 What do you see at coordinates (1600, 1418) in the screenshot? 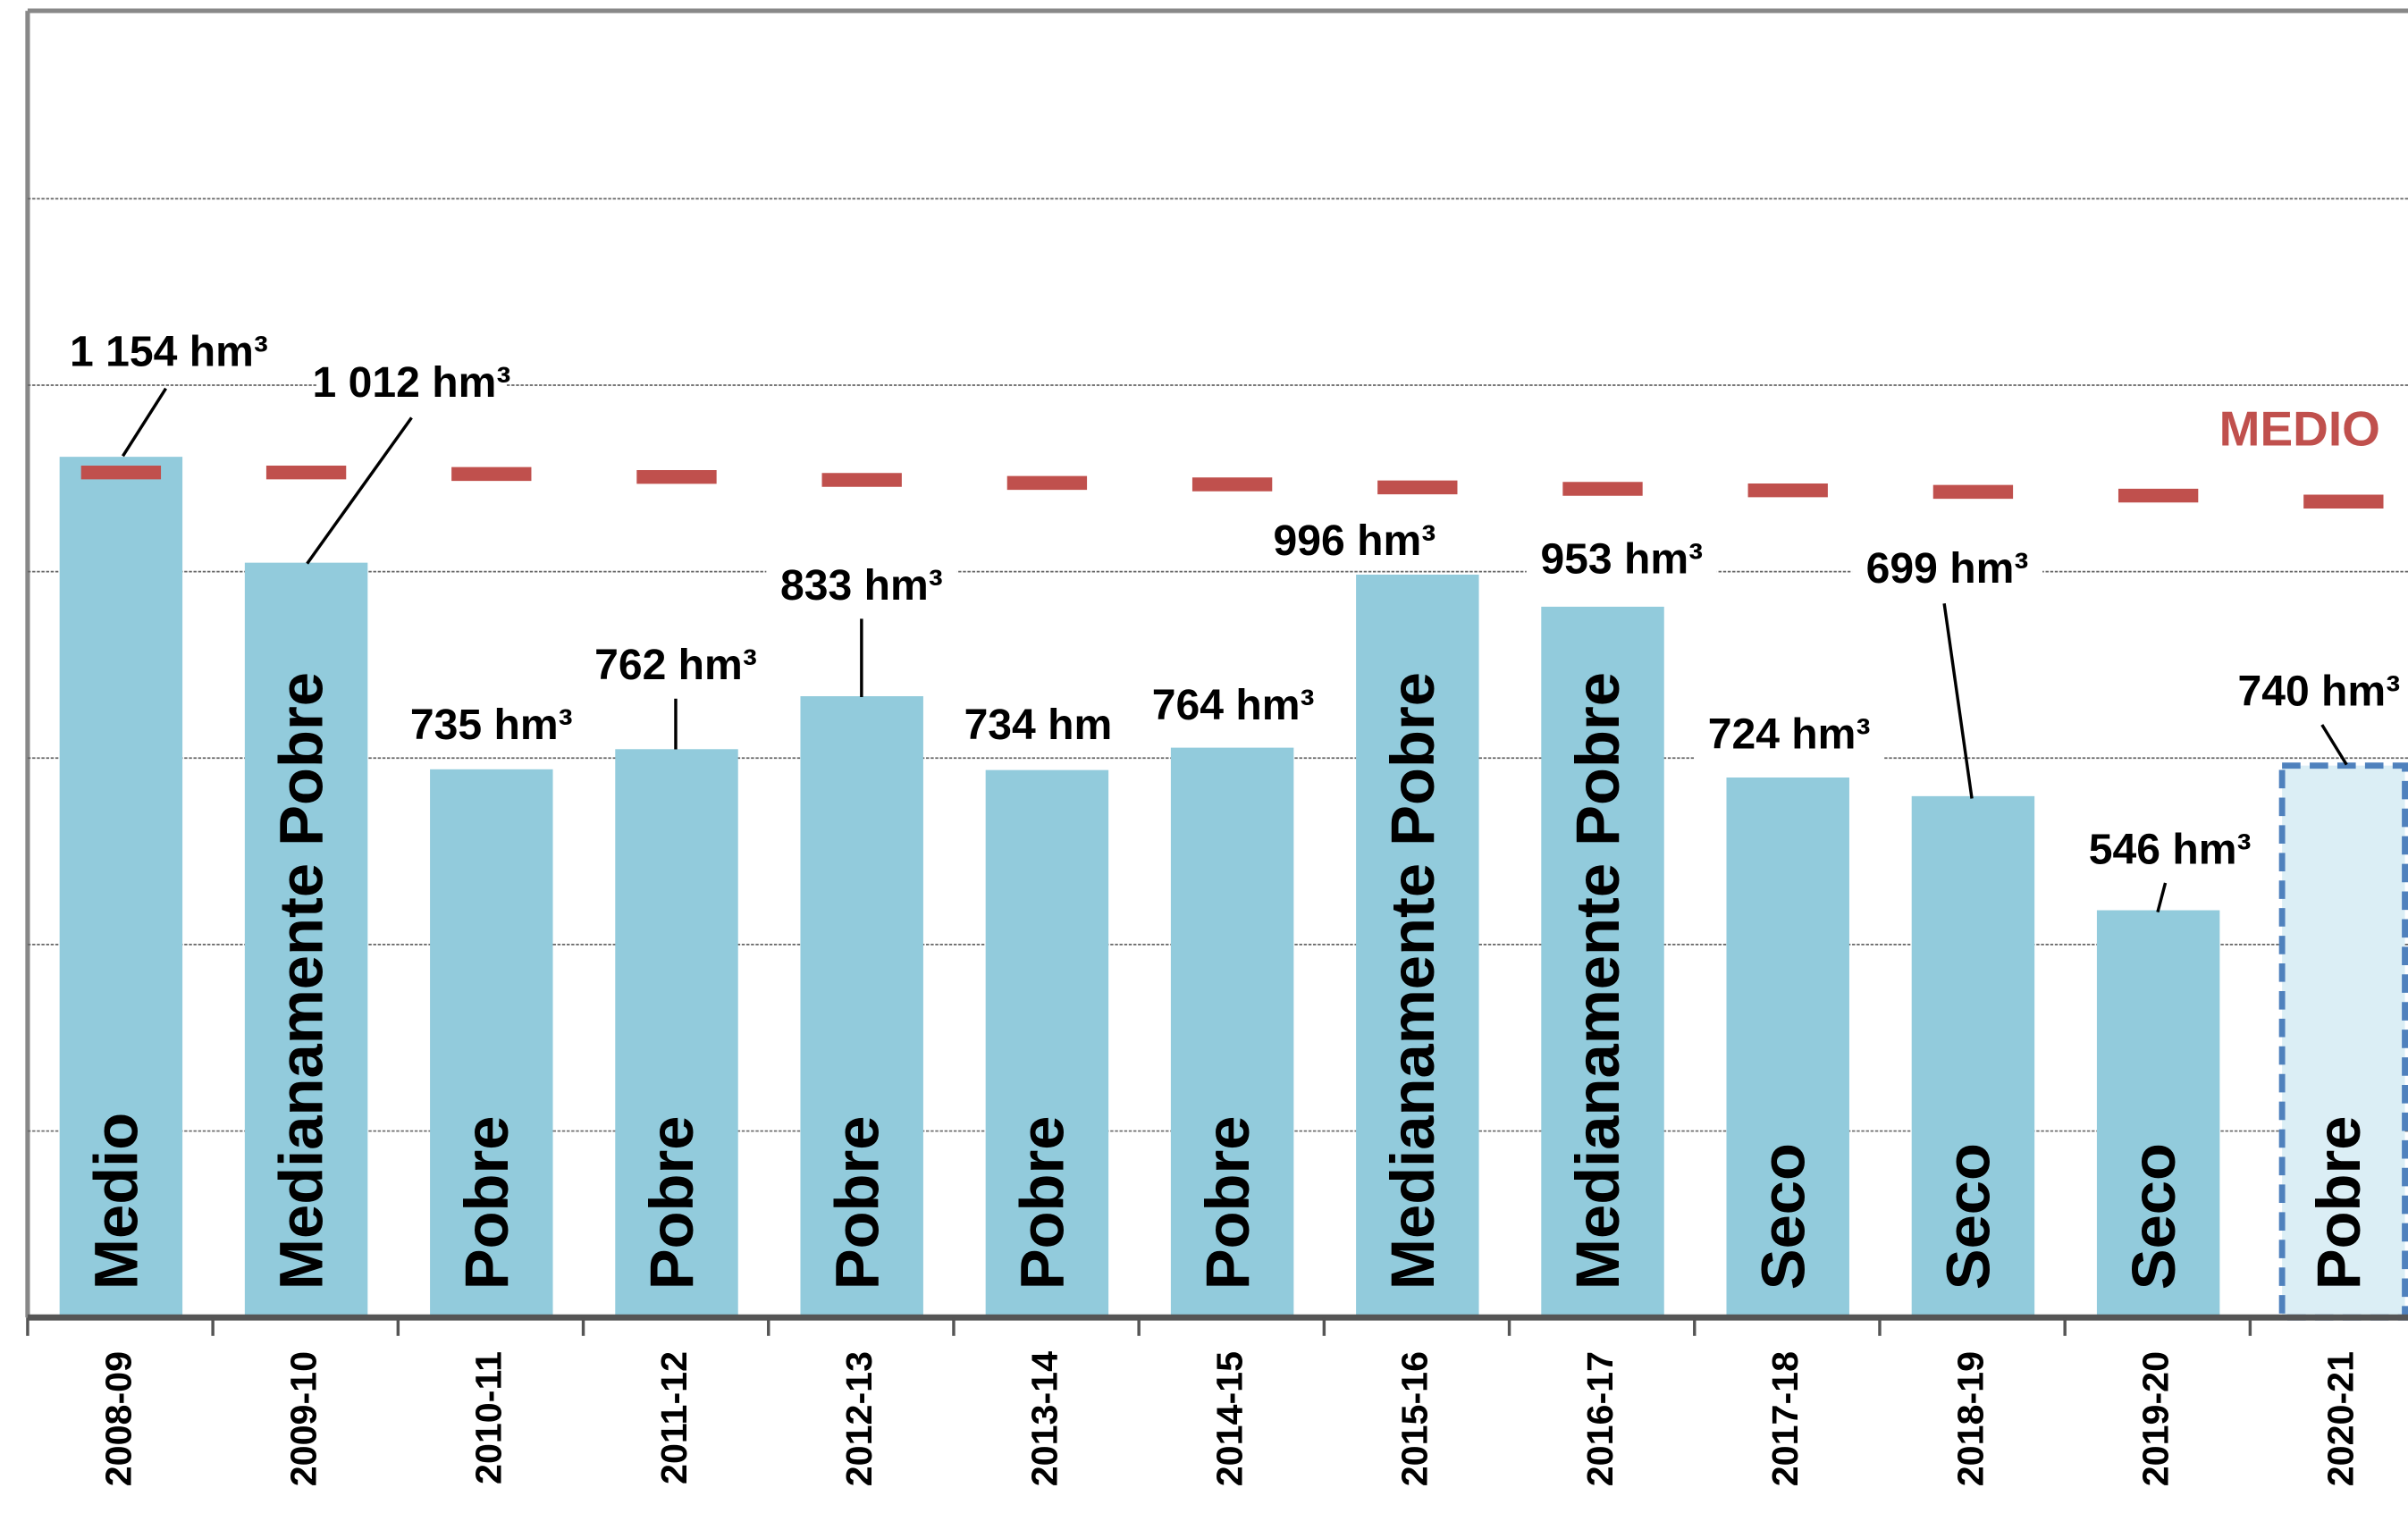
I see `x-tick-label: 2016-17` at bounding box center [1600, 1418].